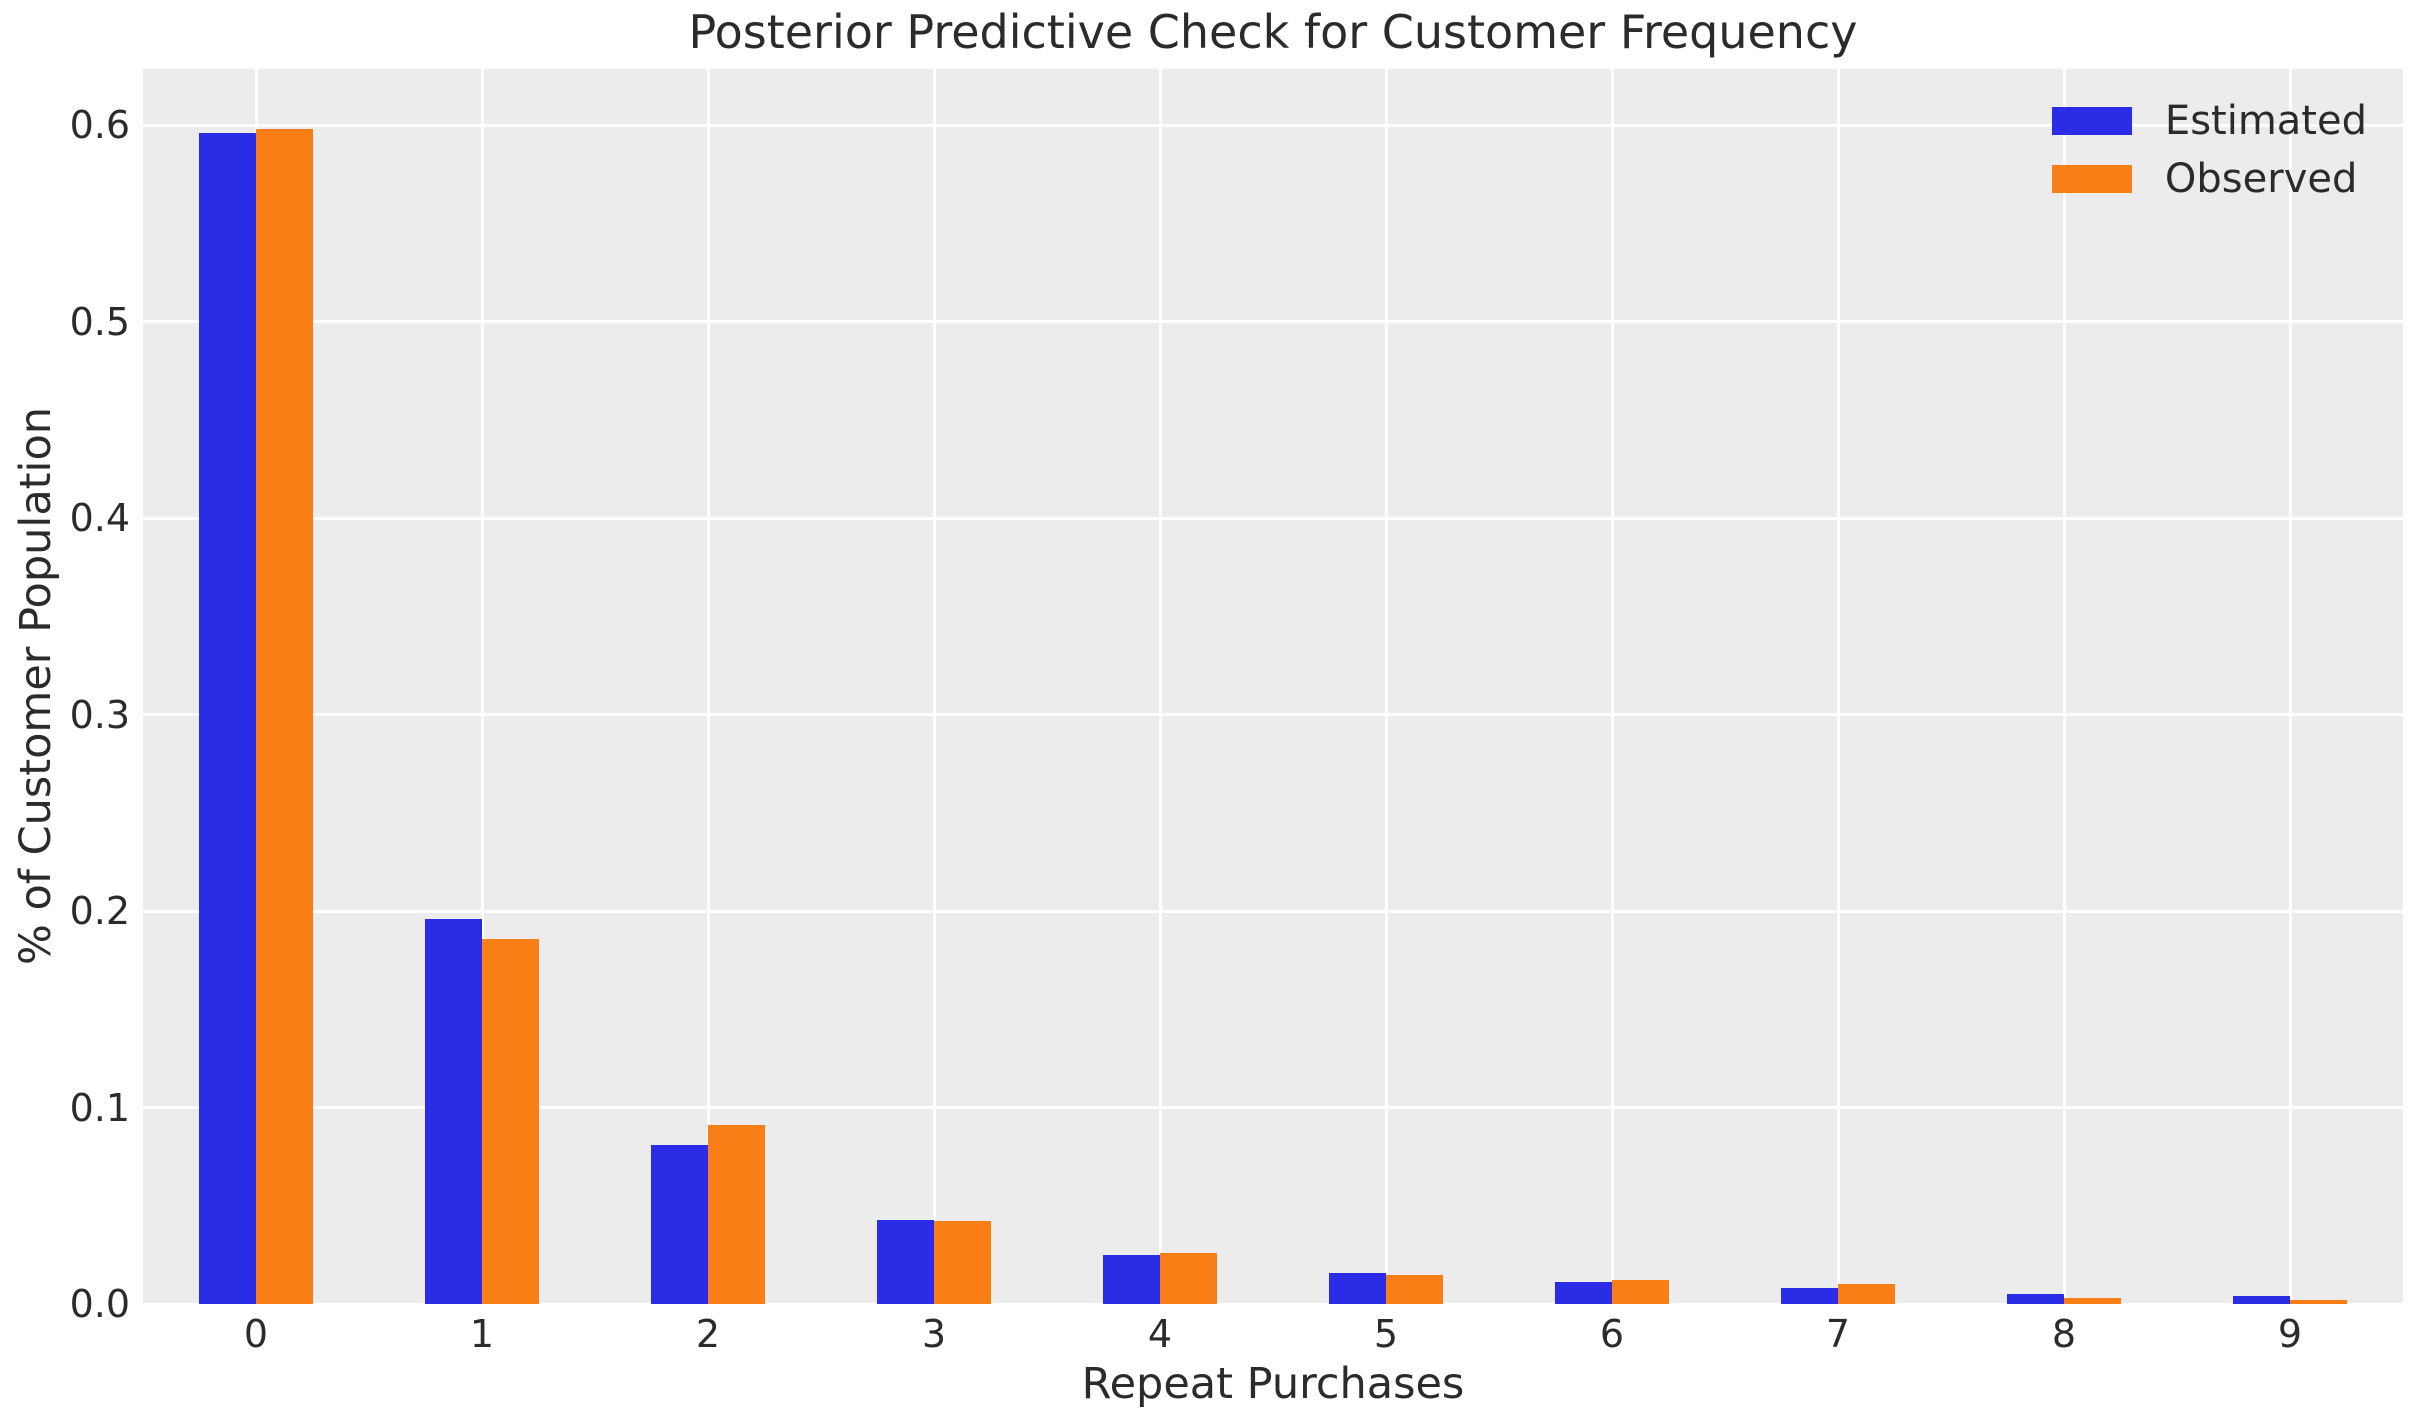  I want to click on x-axis-label: Repeat Purchases, so click(1273, 1384).